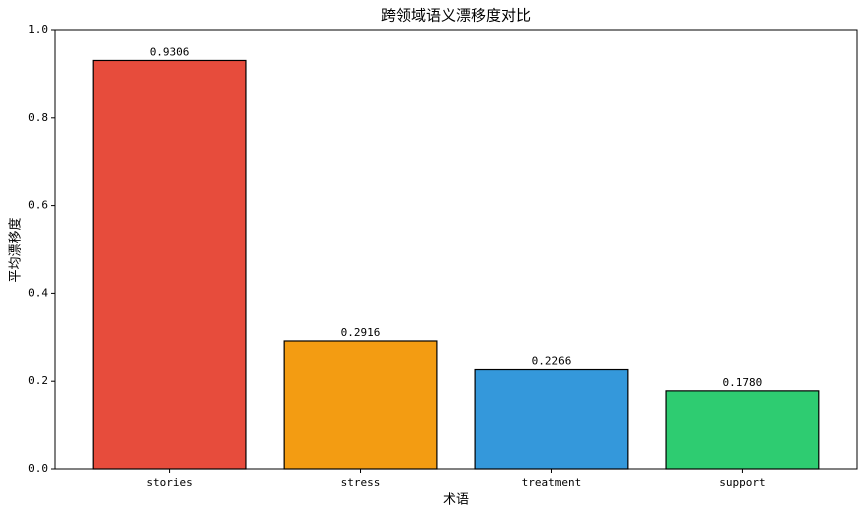 The image size is (865, 515). Describe the element at coordinates (552, 482) in the screenshot. I see `x-tick-label: treatment` at that location.